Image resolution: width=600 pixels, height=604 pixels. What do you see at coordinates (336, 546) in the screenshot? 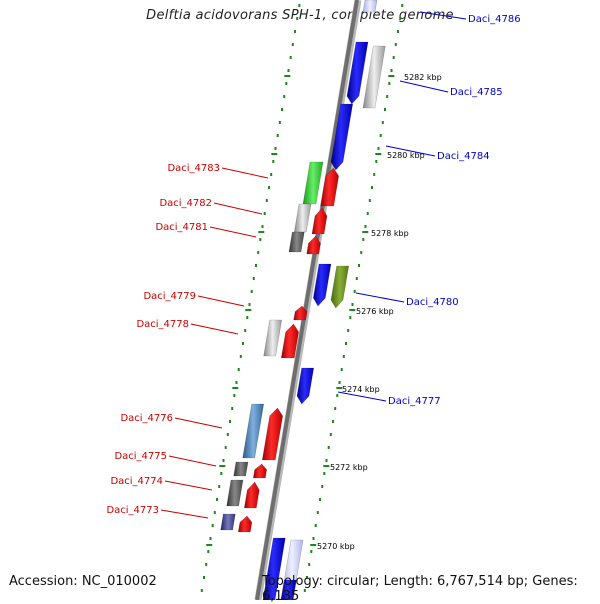
I see `kbp-label: 5270 kbp` at bounding box center [336, 546].